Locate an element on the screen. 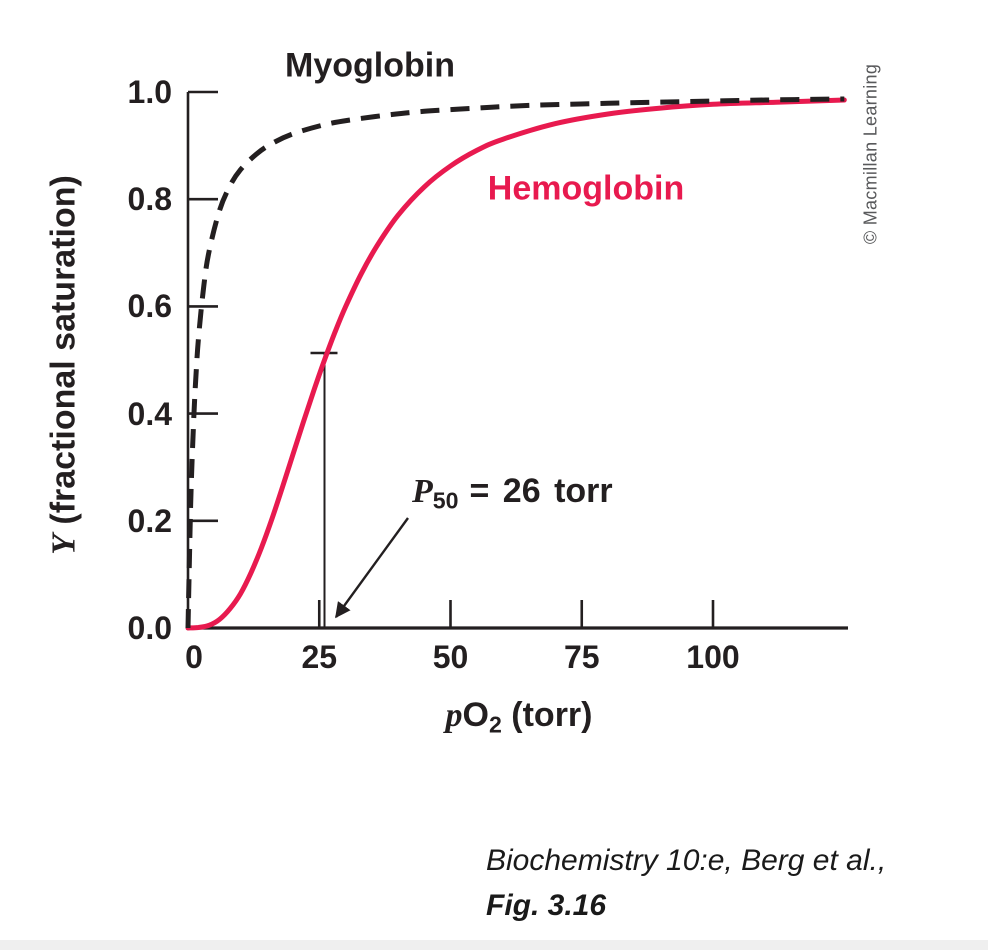  y-tick-label: 0.2 is located at coordinates (149, 520).